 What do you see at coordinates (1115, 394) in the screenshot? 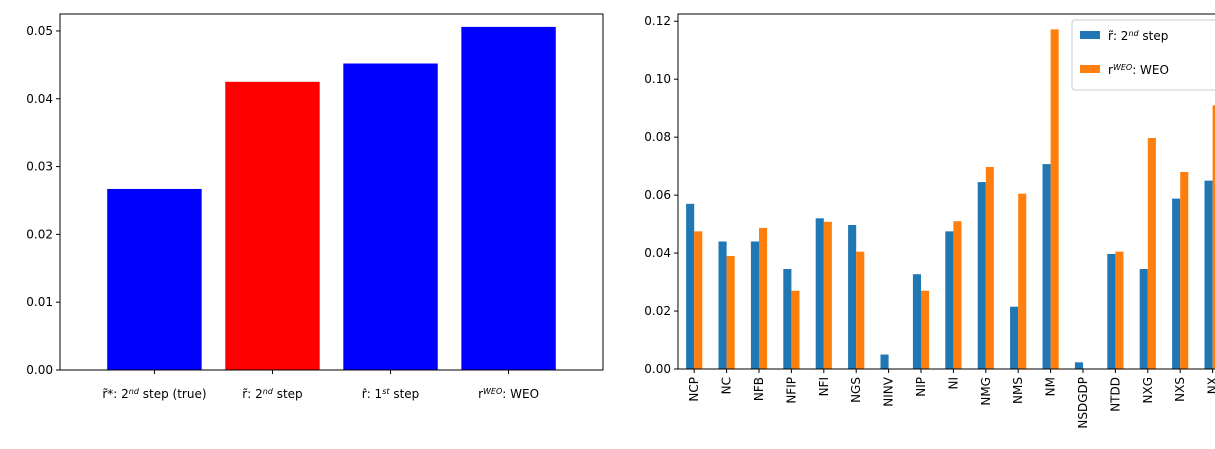
I see `x-tick-label: NTDD` at bounding box center [1115, 394].